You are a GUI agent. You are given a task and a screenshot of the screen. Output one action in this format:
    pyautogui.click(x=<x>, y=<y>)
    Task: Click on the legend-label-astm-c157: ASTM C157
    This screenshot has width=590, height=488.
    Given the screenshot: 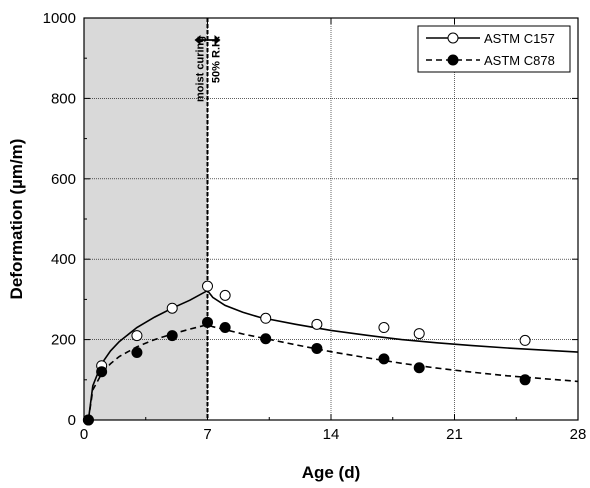 What is the action you would take?
    pyautogui.click(x=519, y=38)
    